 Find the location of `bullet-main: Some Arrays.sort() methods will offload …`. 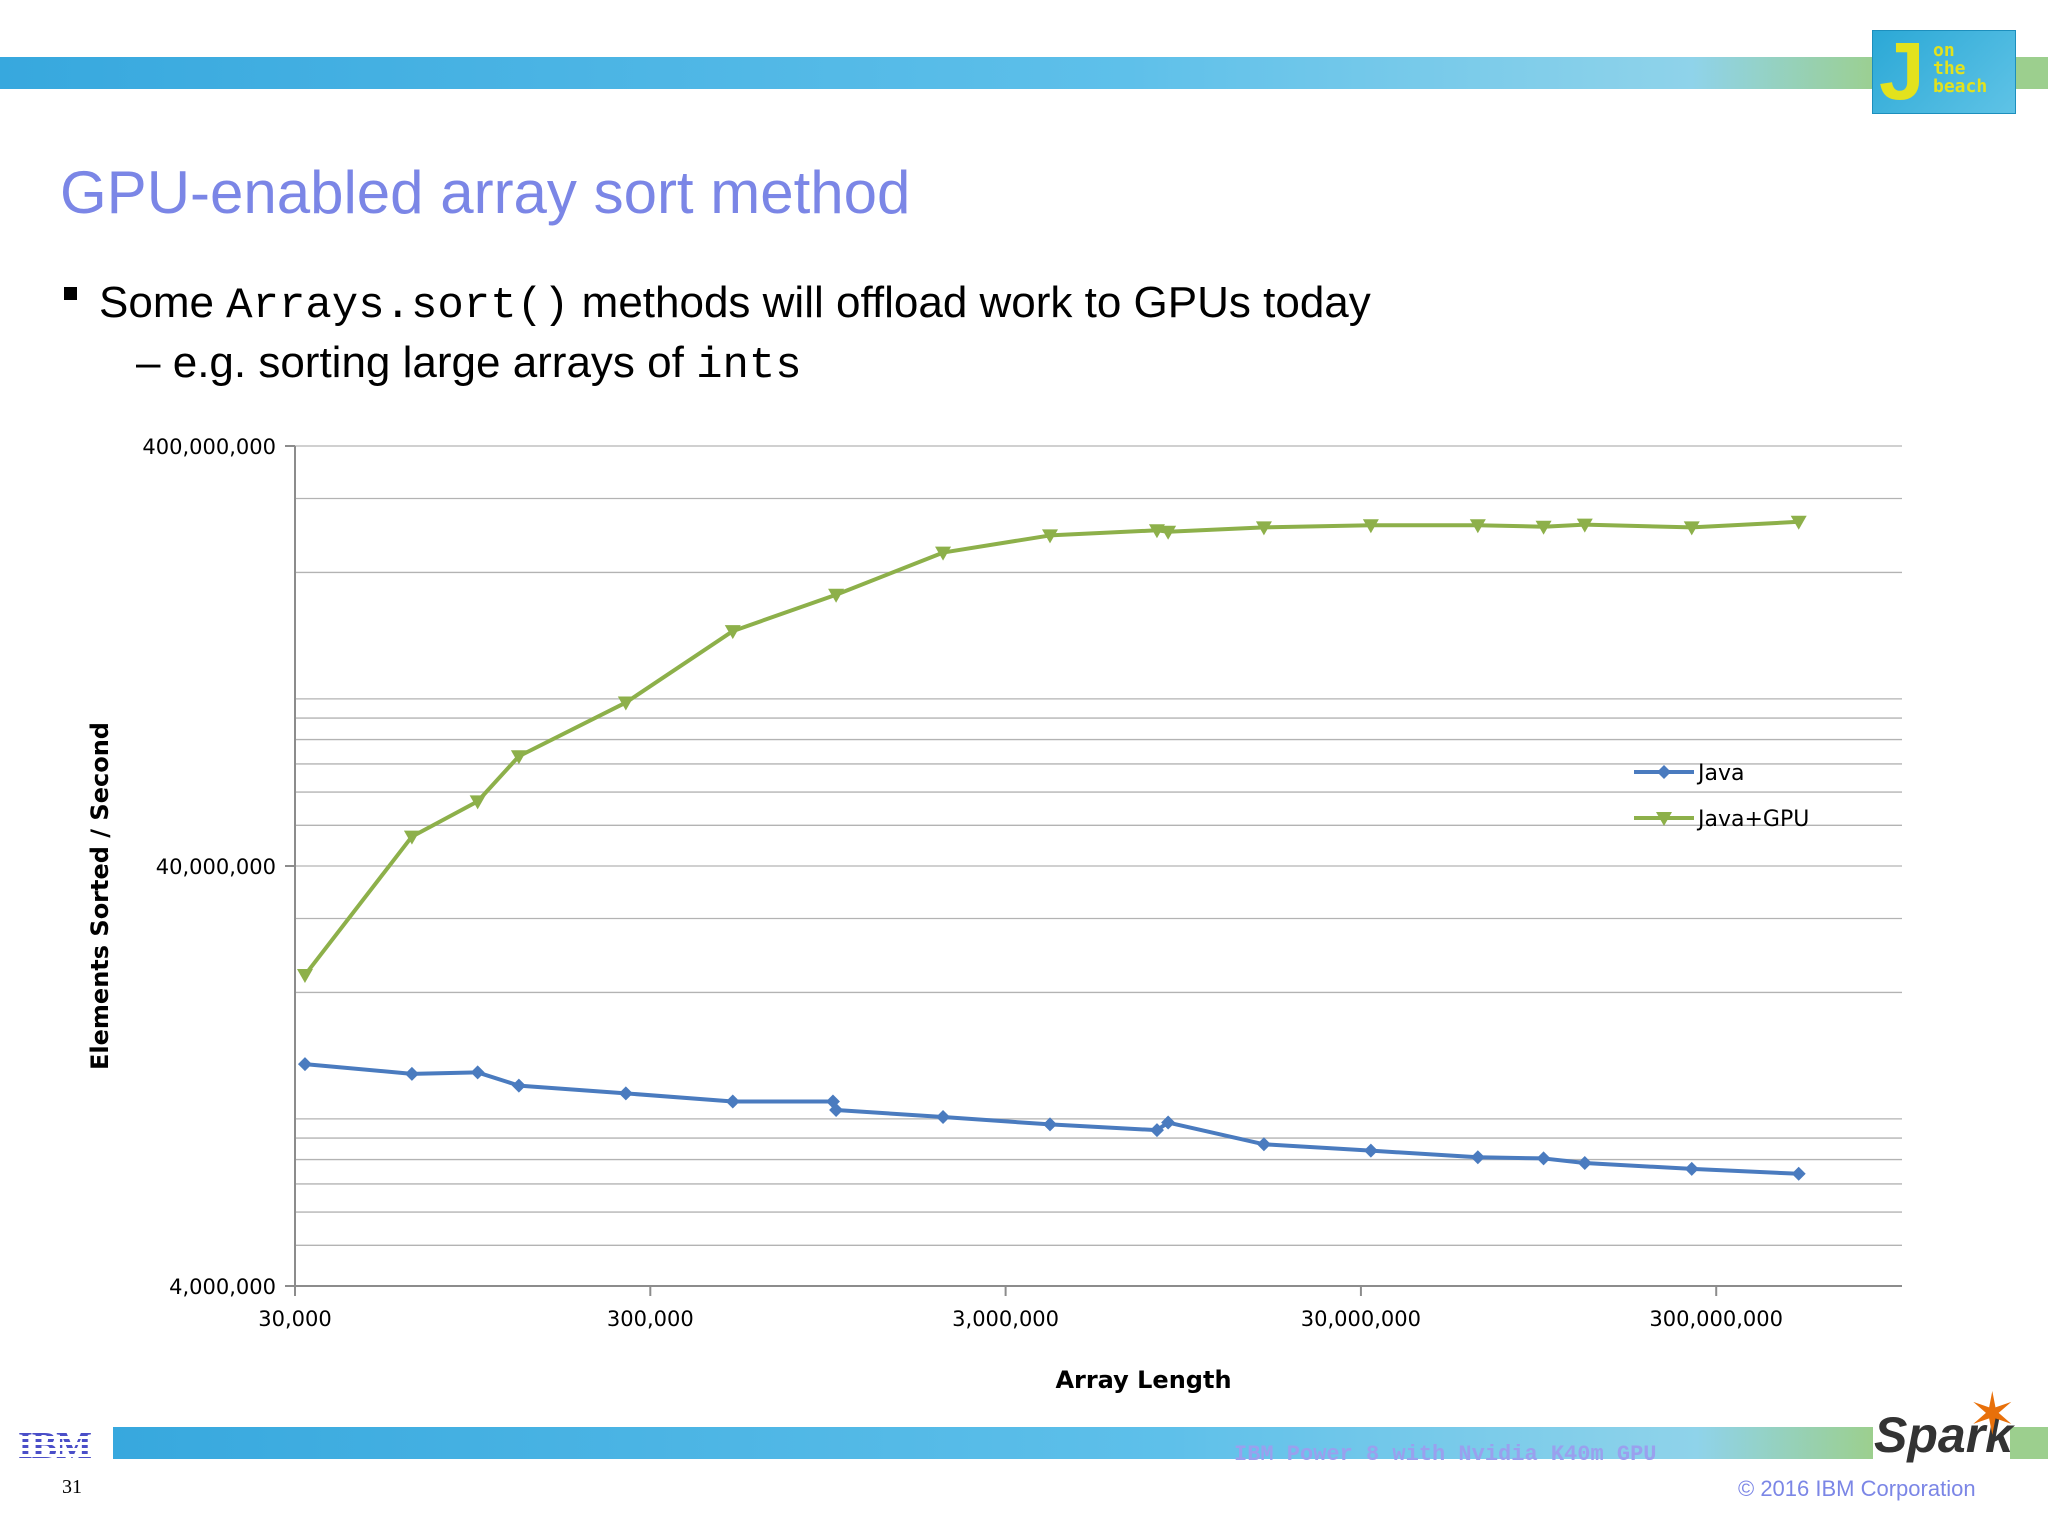

bullet-main: Some Arrays.sort() methods will offload … is located at coordinates (717, 304).